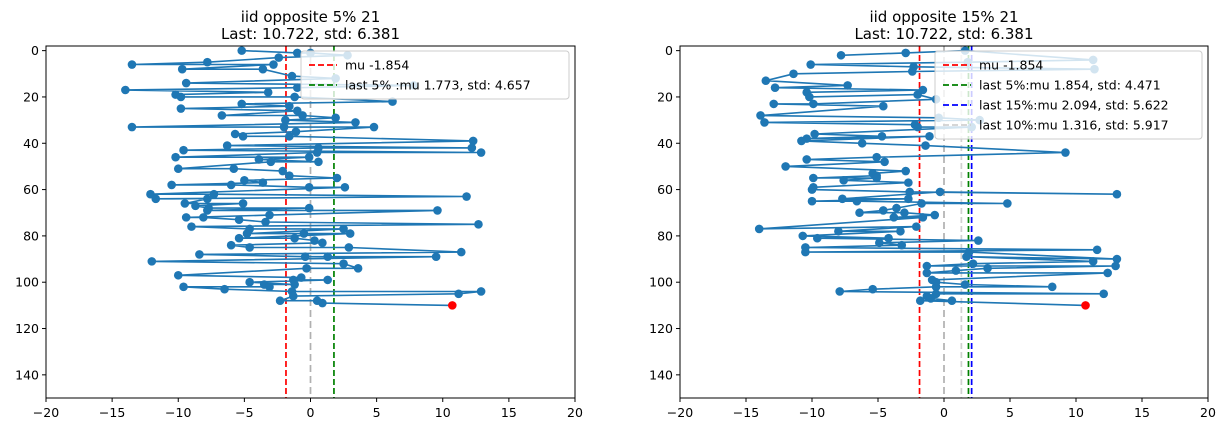 The image size is (1227, 431). Describe the element at coordinates (1074, 105) in the screenshot. I see `legend-label: last 15%:mu 2.094, std: 5.622` at that location.